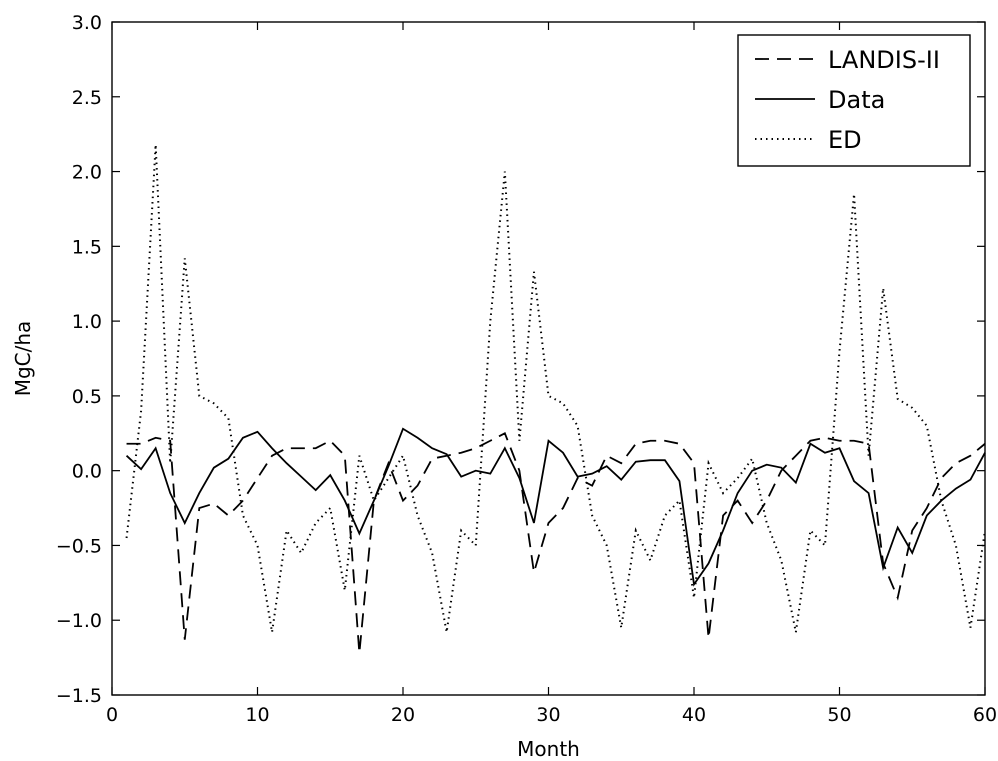 The width and height of the screenshot is (998, 761). Describe the element at coordinates (79, 696) in the screenshot. I see `y-tick-label: −1.5` at that location.